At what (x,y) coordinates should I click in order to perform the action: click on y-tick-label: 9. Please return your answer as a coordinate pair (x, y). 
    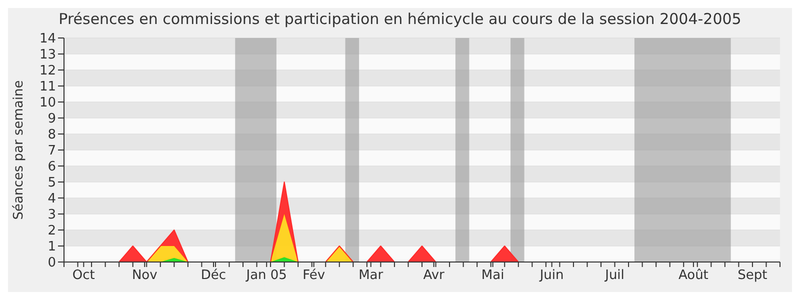
    Looking at the image, I should click on (52, 119).